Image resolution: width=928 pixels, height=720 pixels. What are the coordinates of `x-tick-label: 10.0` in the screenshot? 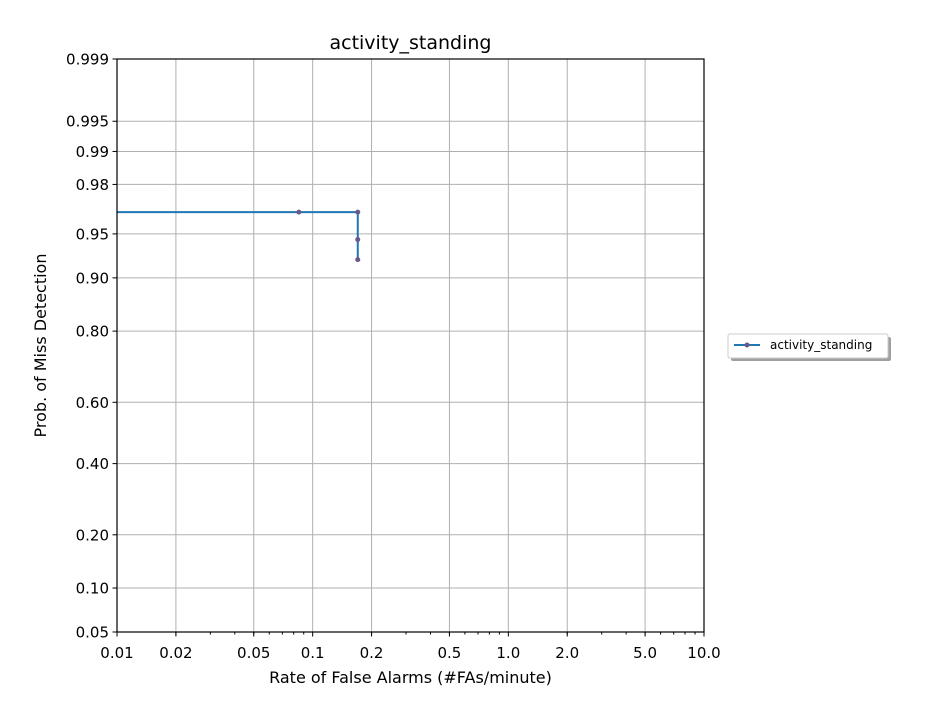 It's located at (703, 653).